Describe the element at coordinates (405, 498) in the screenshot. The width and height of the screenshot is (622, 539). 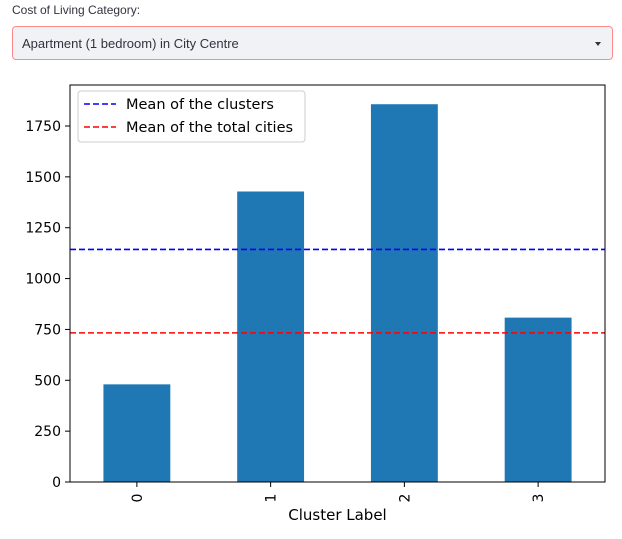
I see `x-tick-label: 2` at that location.